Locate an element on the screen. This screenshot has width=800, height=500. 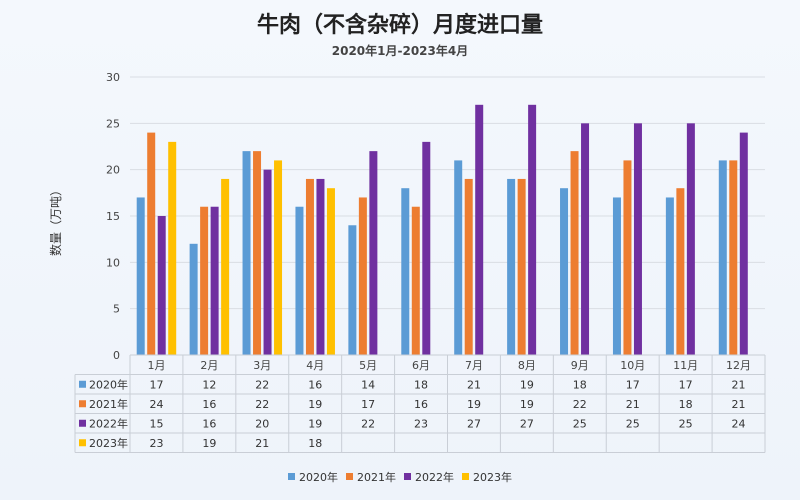
table-cell: 24 is located at coordinates (156, 404).